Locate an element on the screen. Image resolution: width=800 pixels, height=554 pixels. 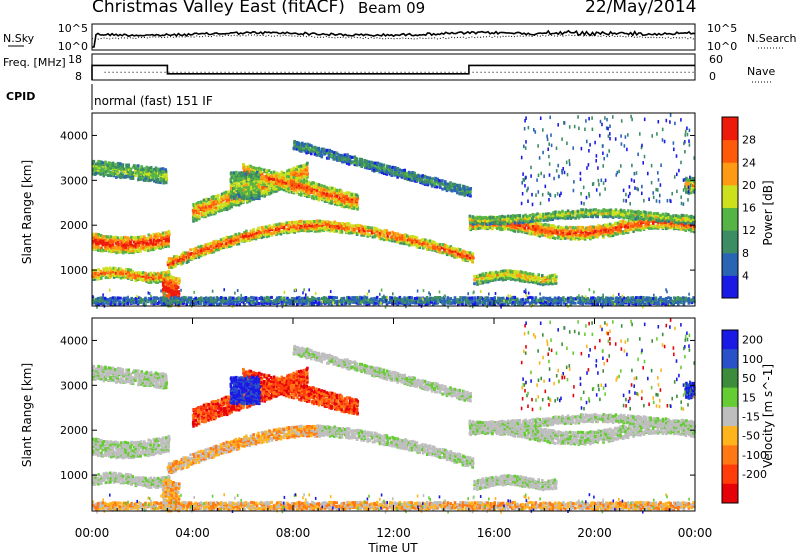
freq-panel-frame is located at coordinates (393, 67).